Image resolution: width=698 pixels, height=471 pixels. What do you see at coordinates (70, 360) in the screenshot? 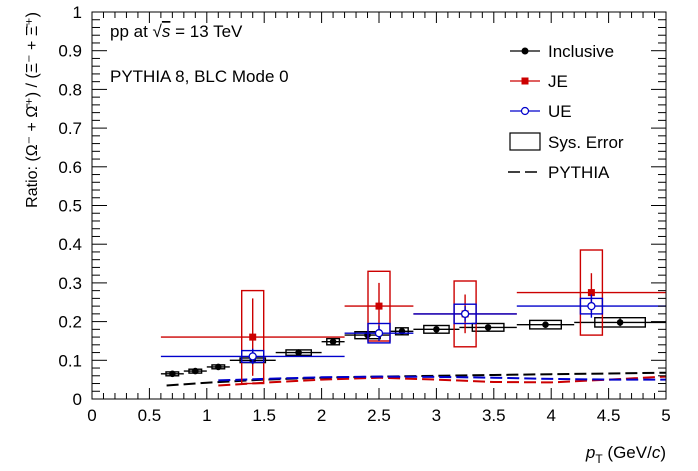
I see `y-tick-label: 0.1` at bounding box center [70, 360].